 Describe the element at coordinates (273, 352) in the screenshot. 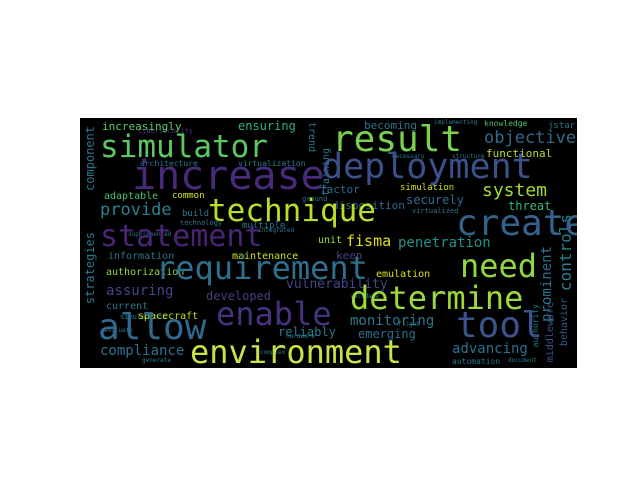

I see `word-complex: complex` at that location.